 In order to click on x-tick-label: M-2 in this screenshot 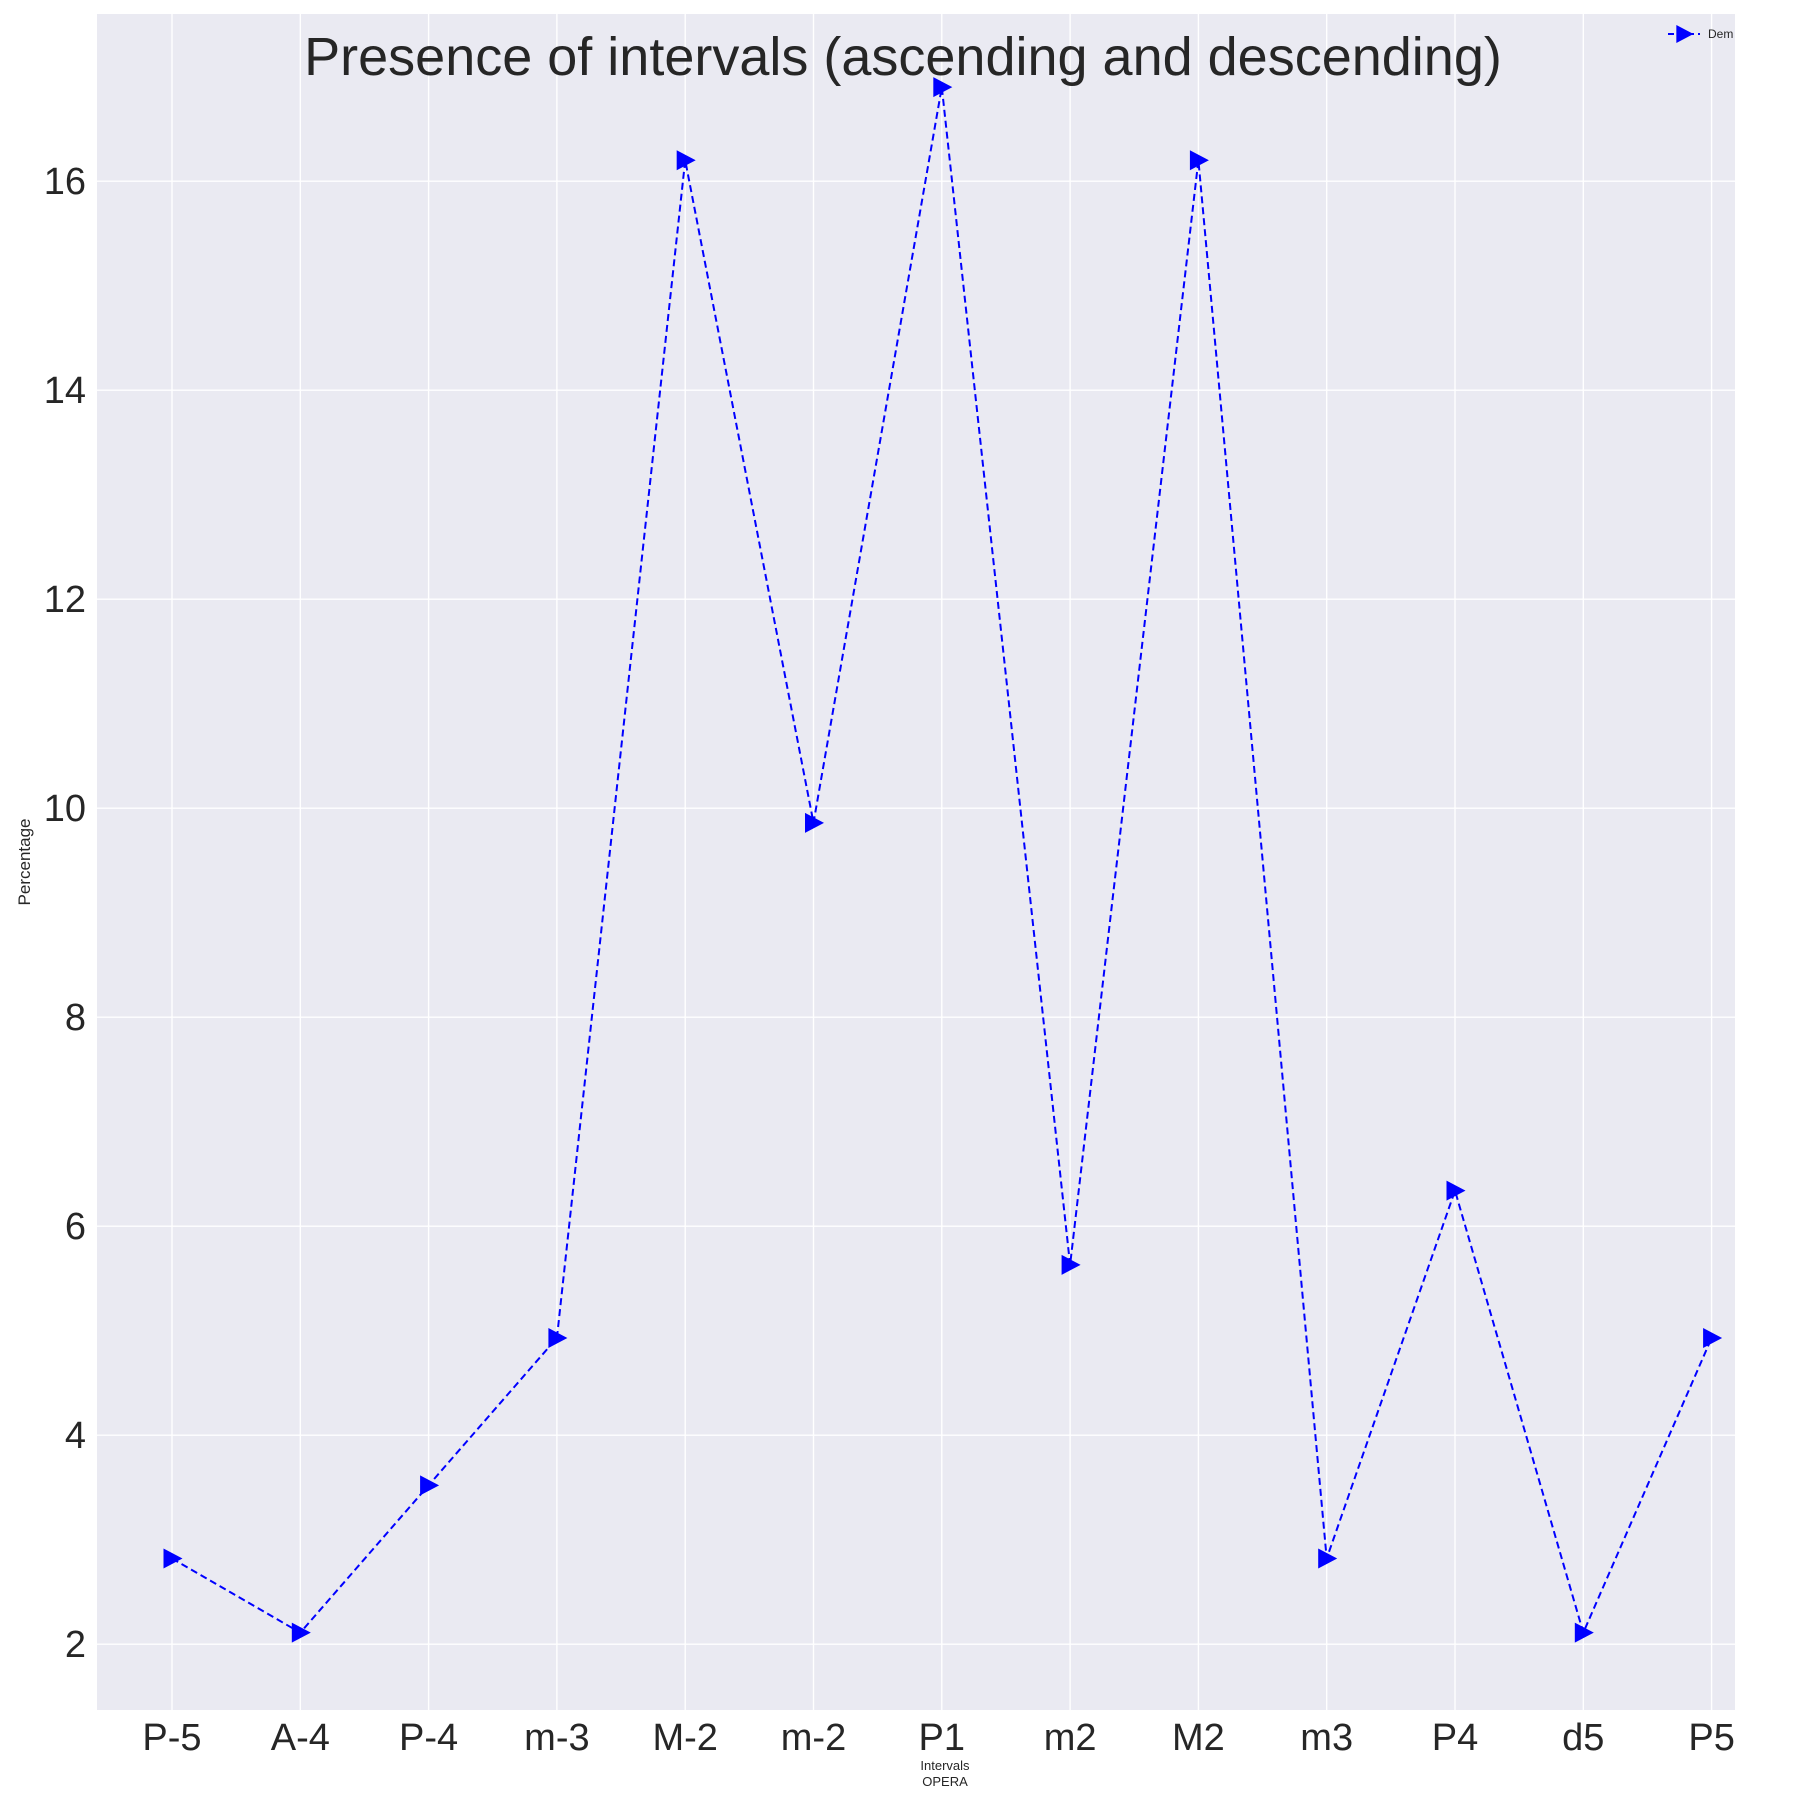, I will do `click(684, 1738)`.